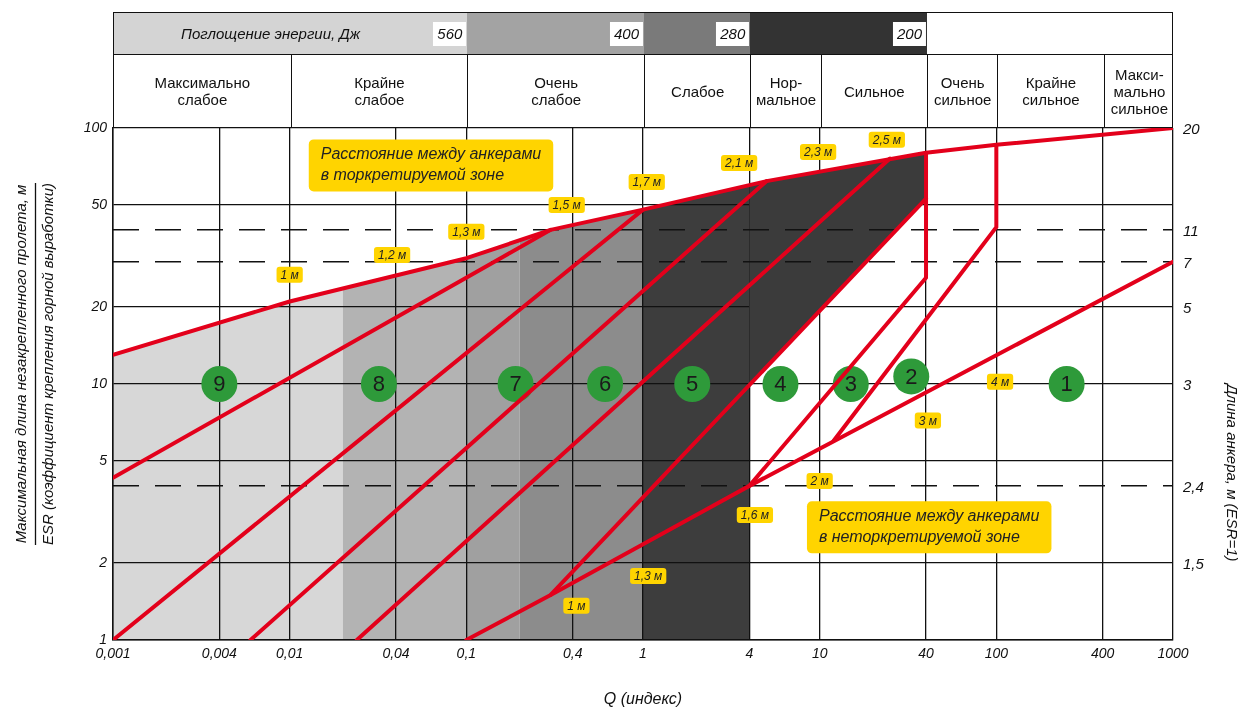  I want to click on annotation: 7, so click(515, 384).